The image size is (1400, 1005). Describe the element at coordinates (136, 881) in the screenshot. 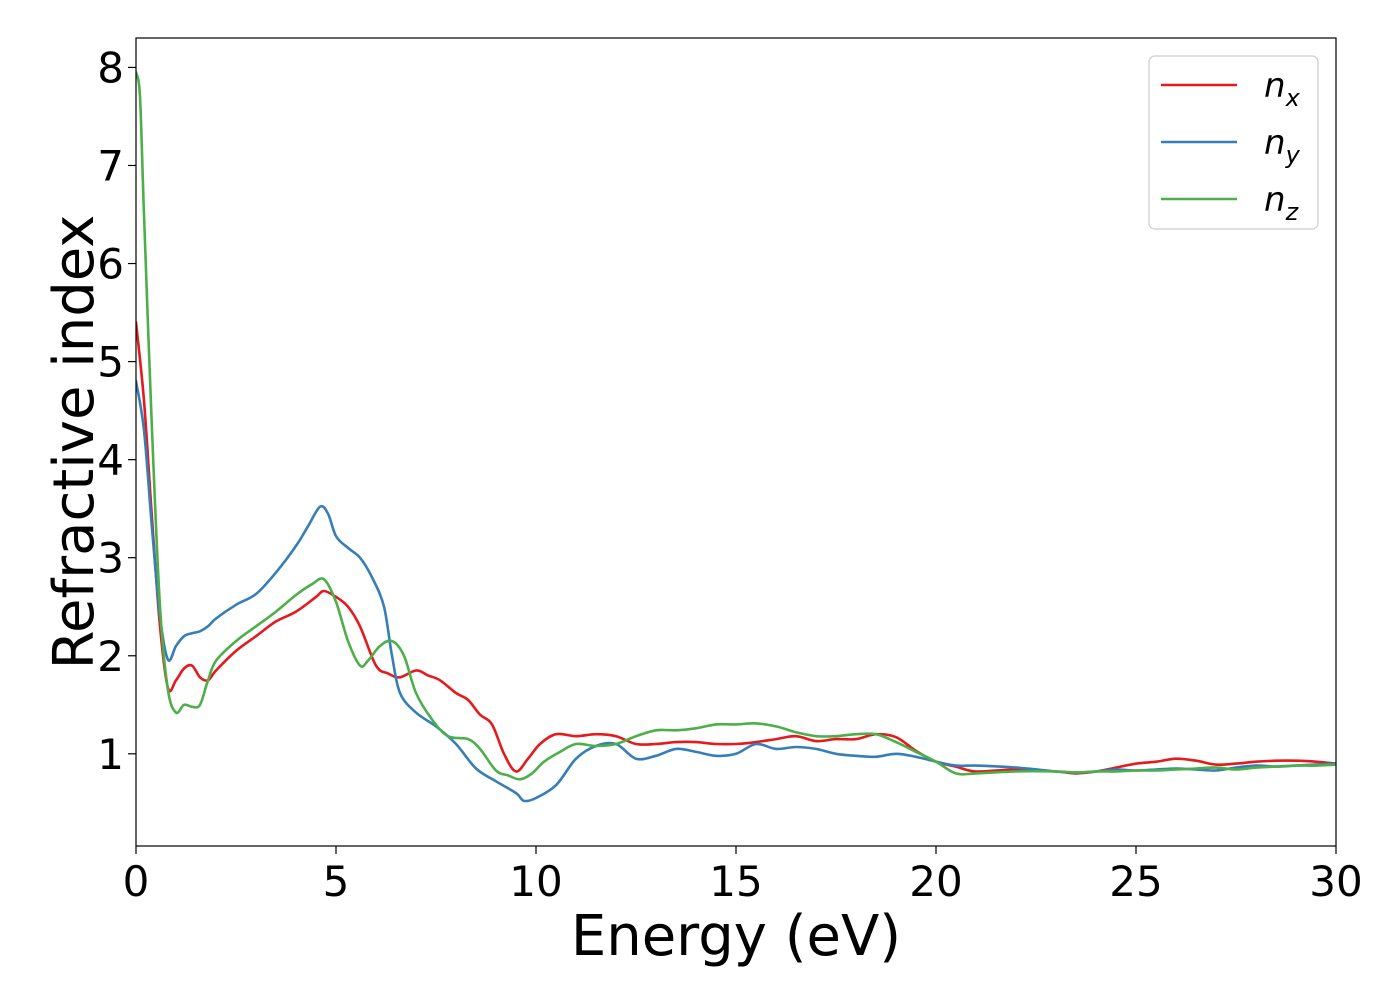

I see `x-tick-label: 0` at that location.